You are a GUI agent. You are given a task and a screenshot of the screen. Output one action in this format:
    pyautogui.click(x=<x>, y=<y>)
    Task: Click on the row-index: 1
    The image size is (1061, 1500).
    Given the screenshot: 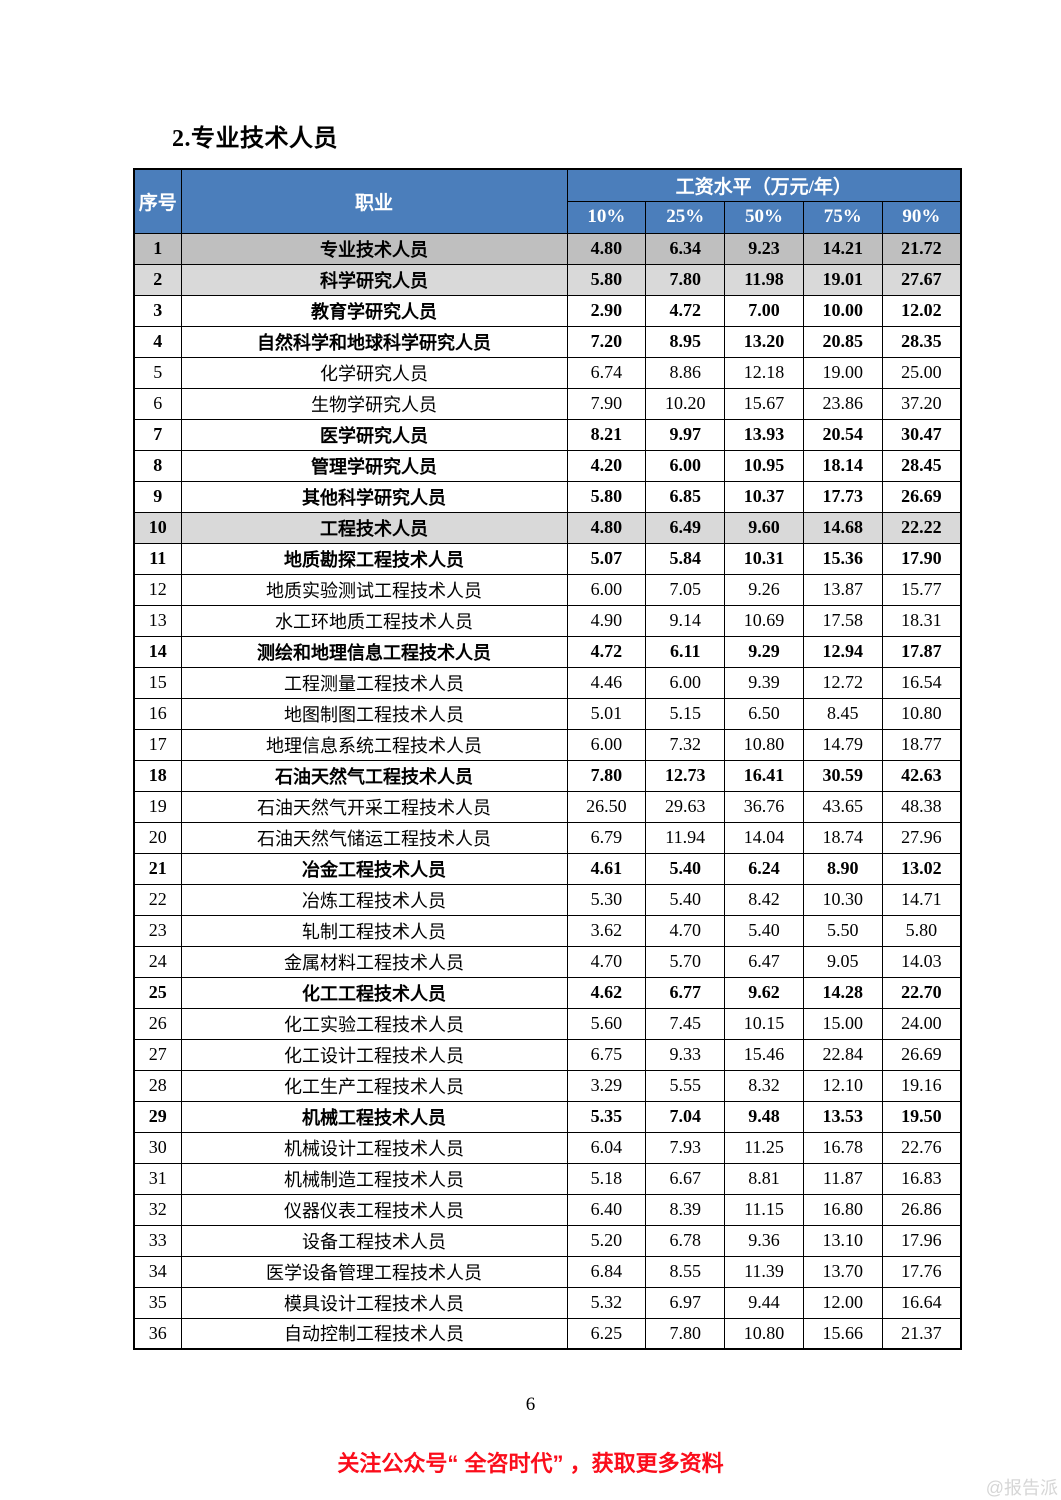 What is the action you would take?
    pyautogui.click(x=157, y=248)
    